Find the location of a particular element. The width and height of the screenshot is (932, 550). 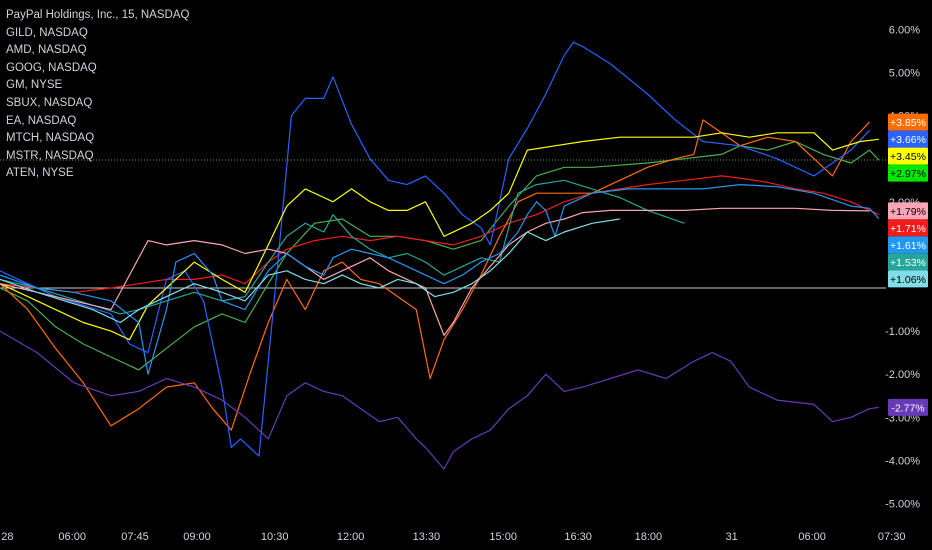

last-value-label: +3.45% is located at coordinates (908, 156).